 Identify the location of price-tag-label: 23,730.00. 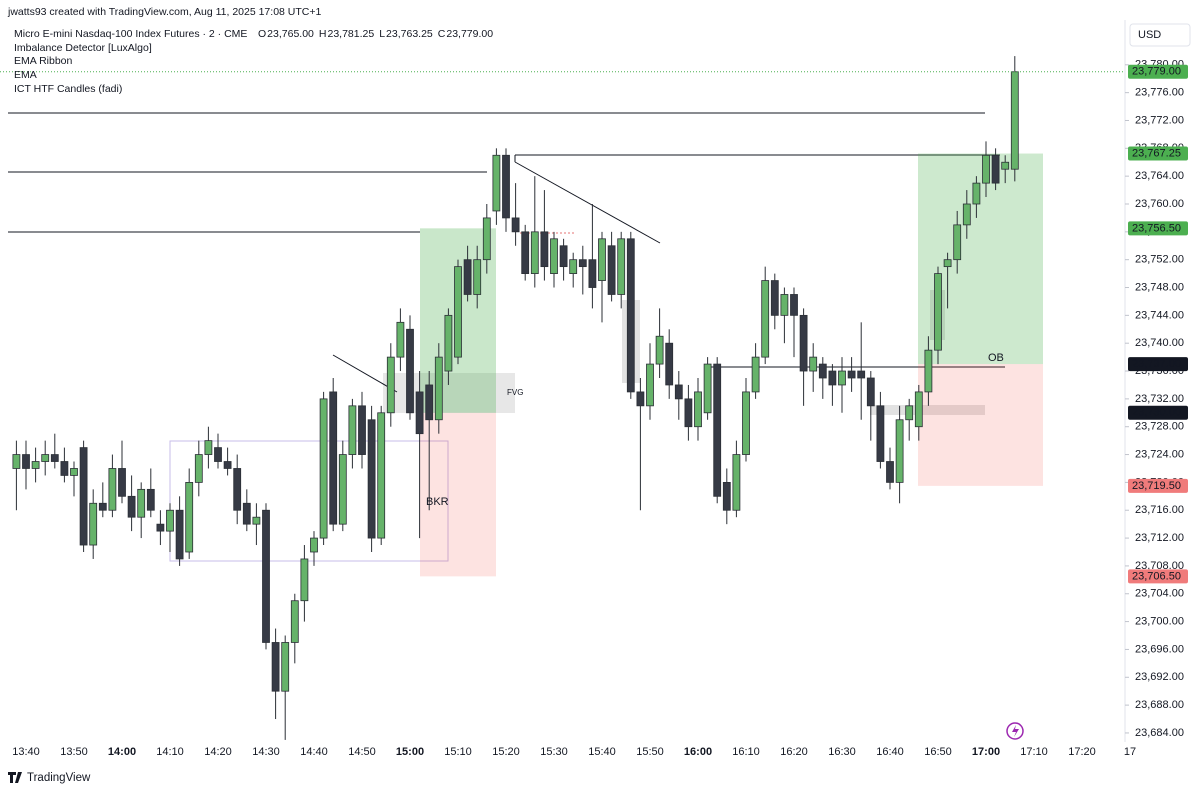
(1156, 413).